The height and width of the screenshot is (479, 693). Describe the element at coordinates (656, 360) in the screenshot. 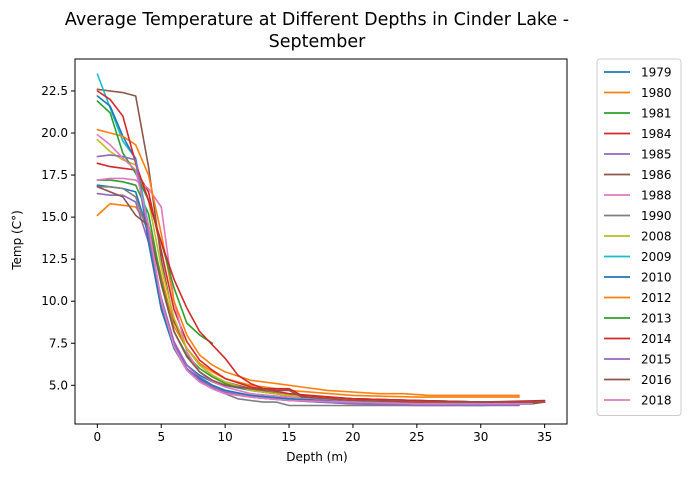

I see `legend-label-2015: 2015` at that location.